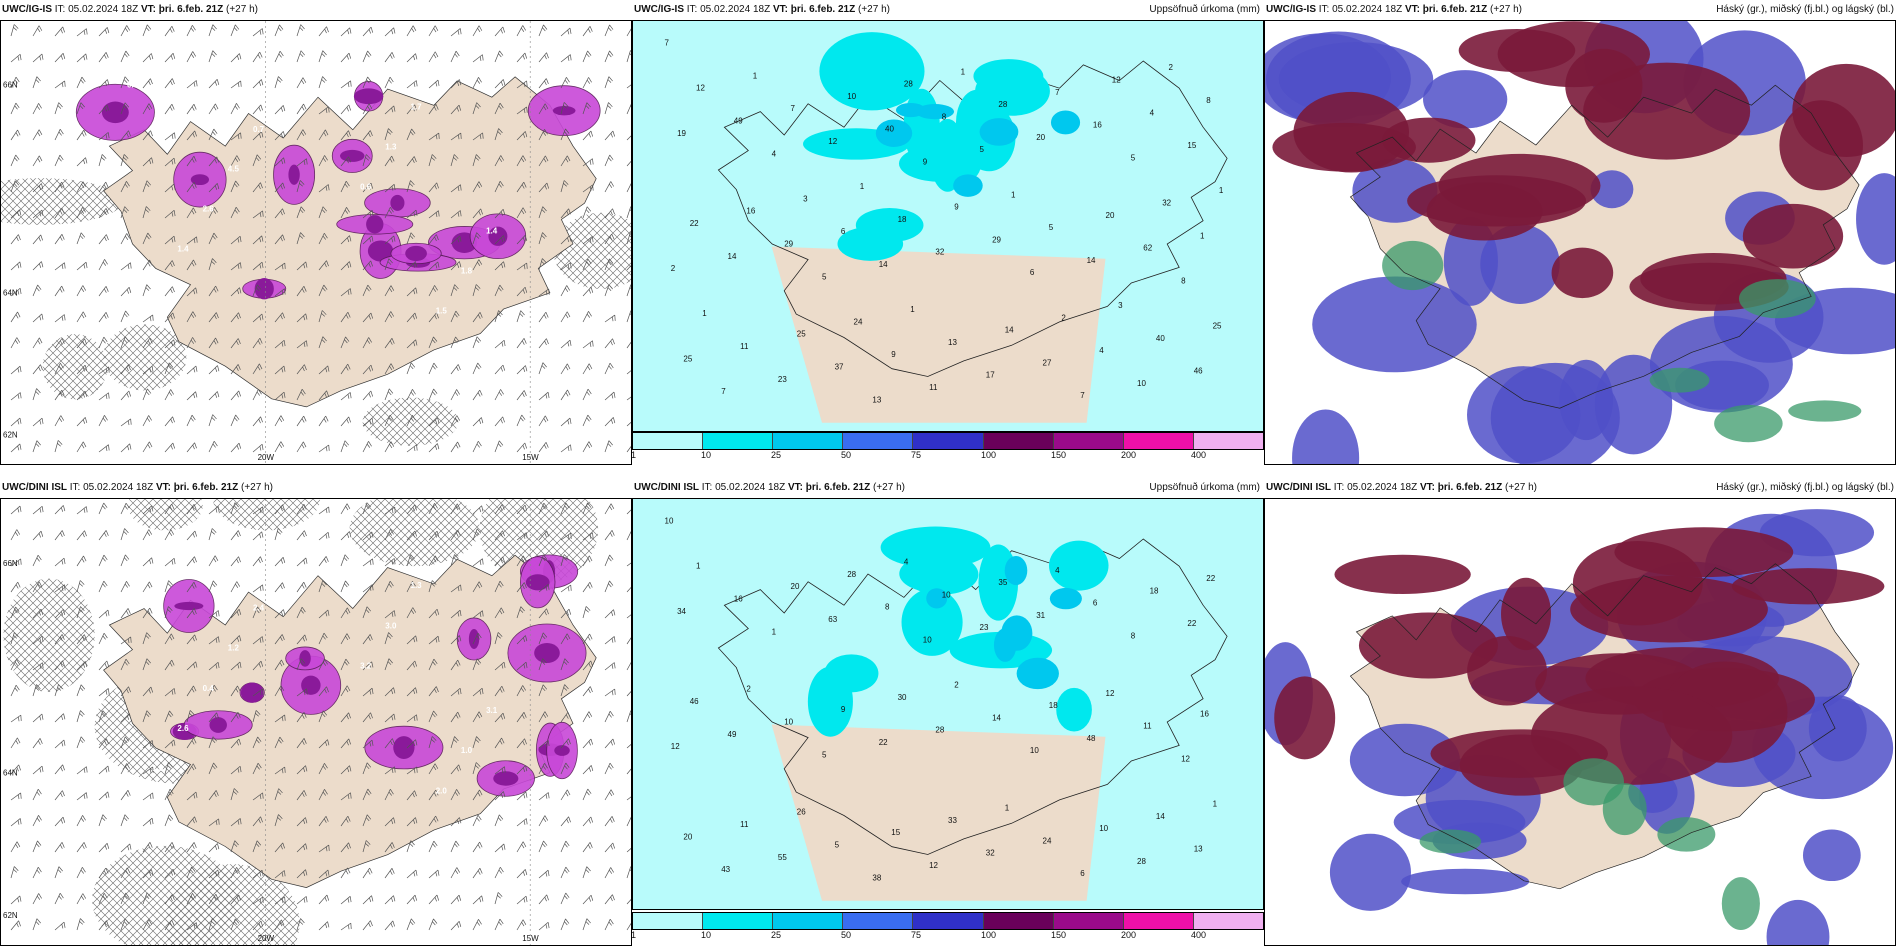 Image resolution: width=1900 pixels, height=950 pixels. What do you see at coordinates (1141, 861) in the screenshot?
I see `precip-value: 28` at bounding box center [1141, 861].